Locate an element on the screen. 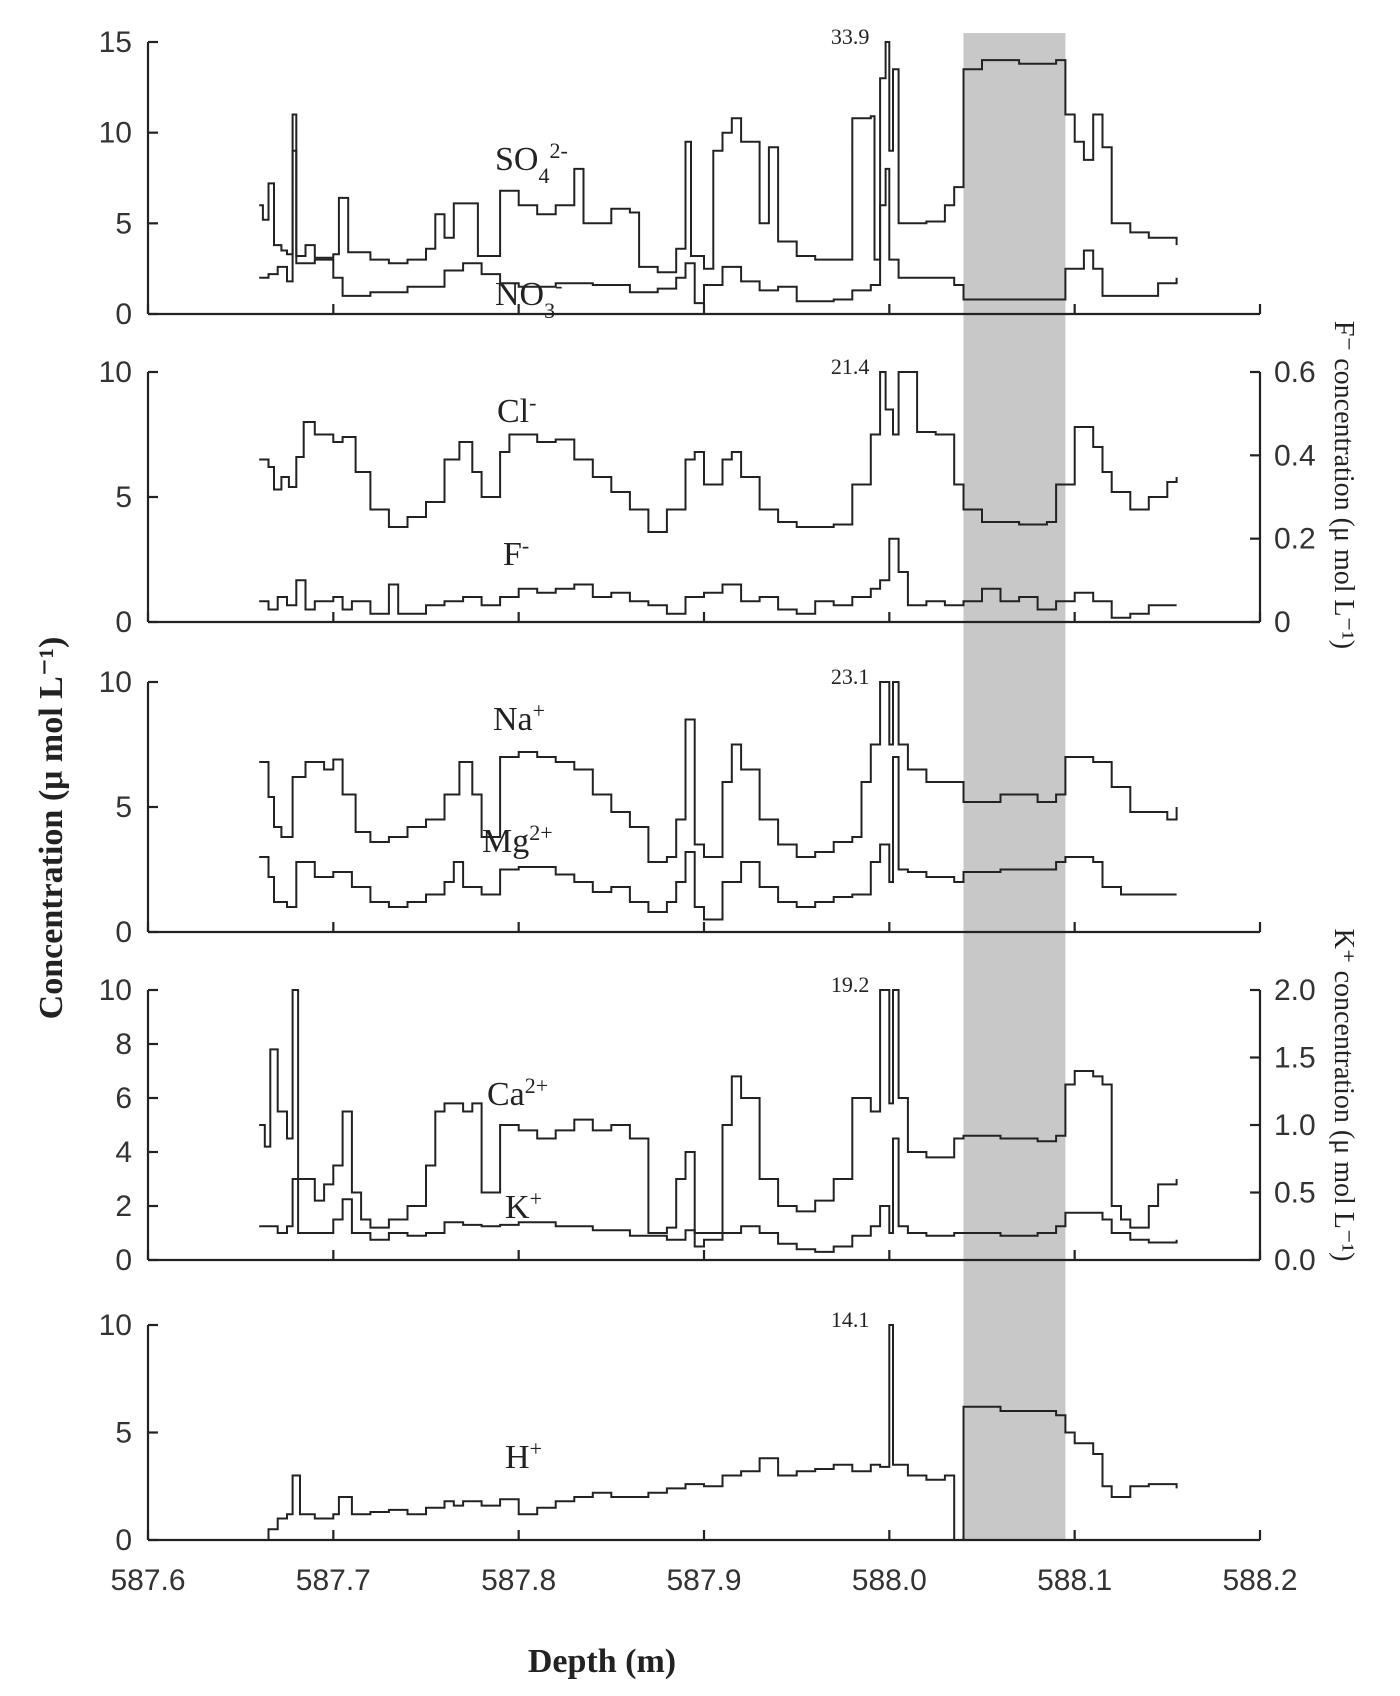  label-h: H+ is located at coordinates (523, 1456).